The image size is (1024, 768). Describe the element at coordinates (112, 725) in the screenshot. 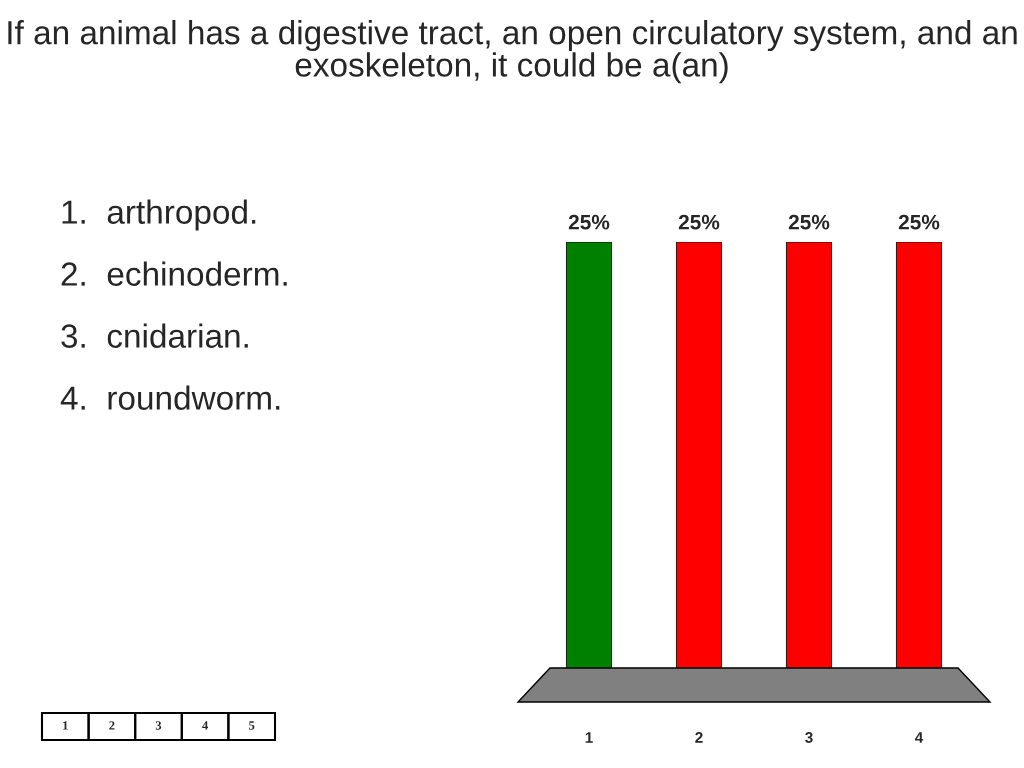

I see `text: 2` at that location.